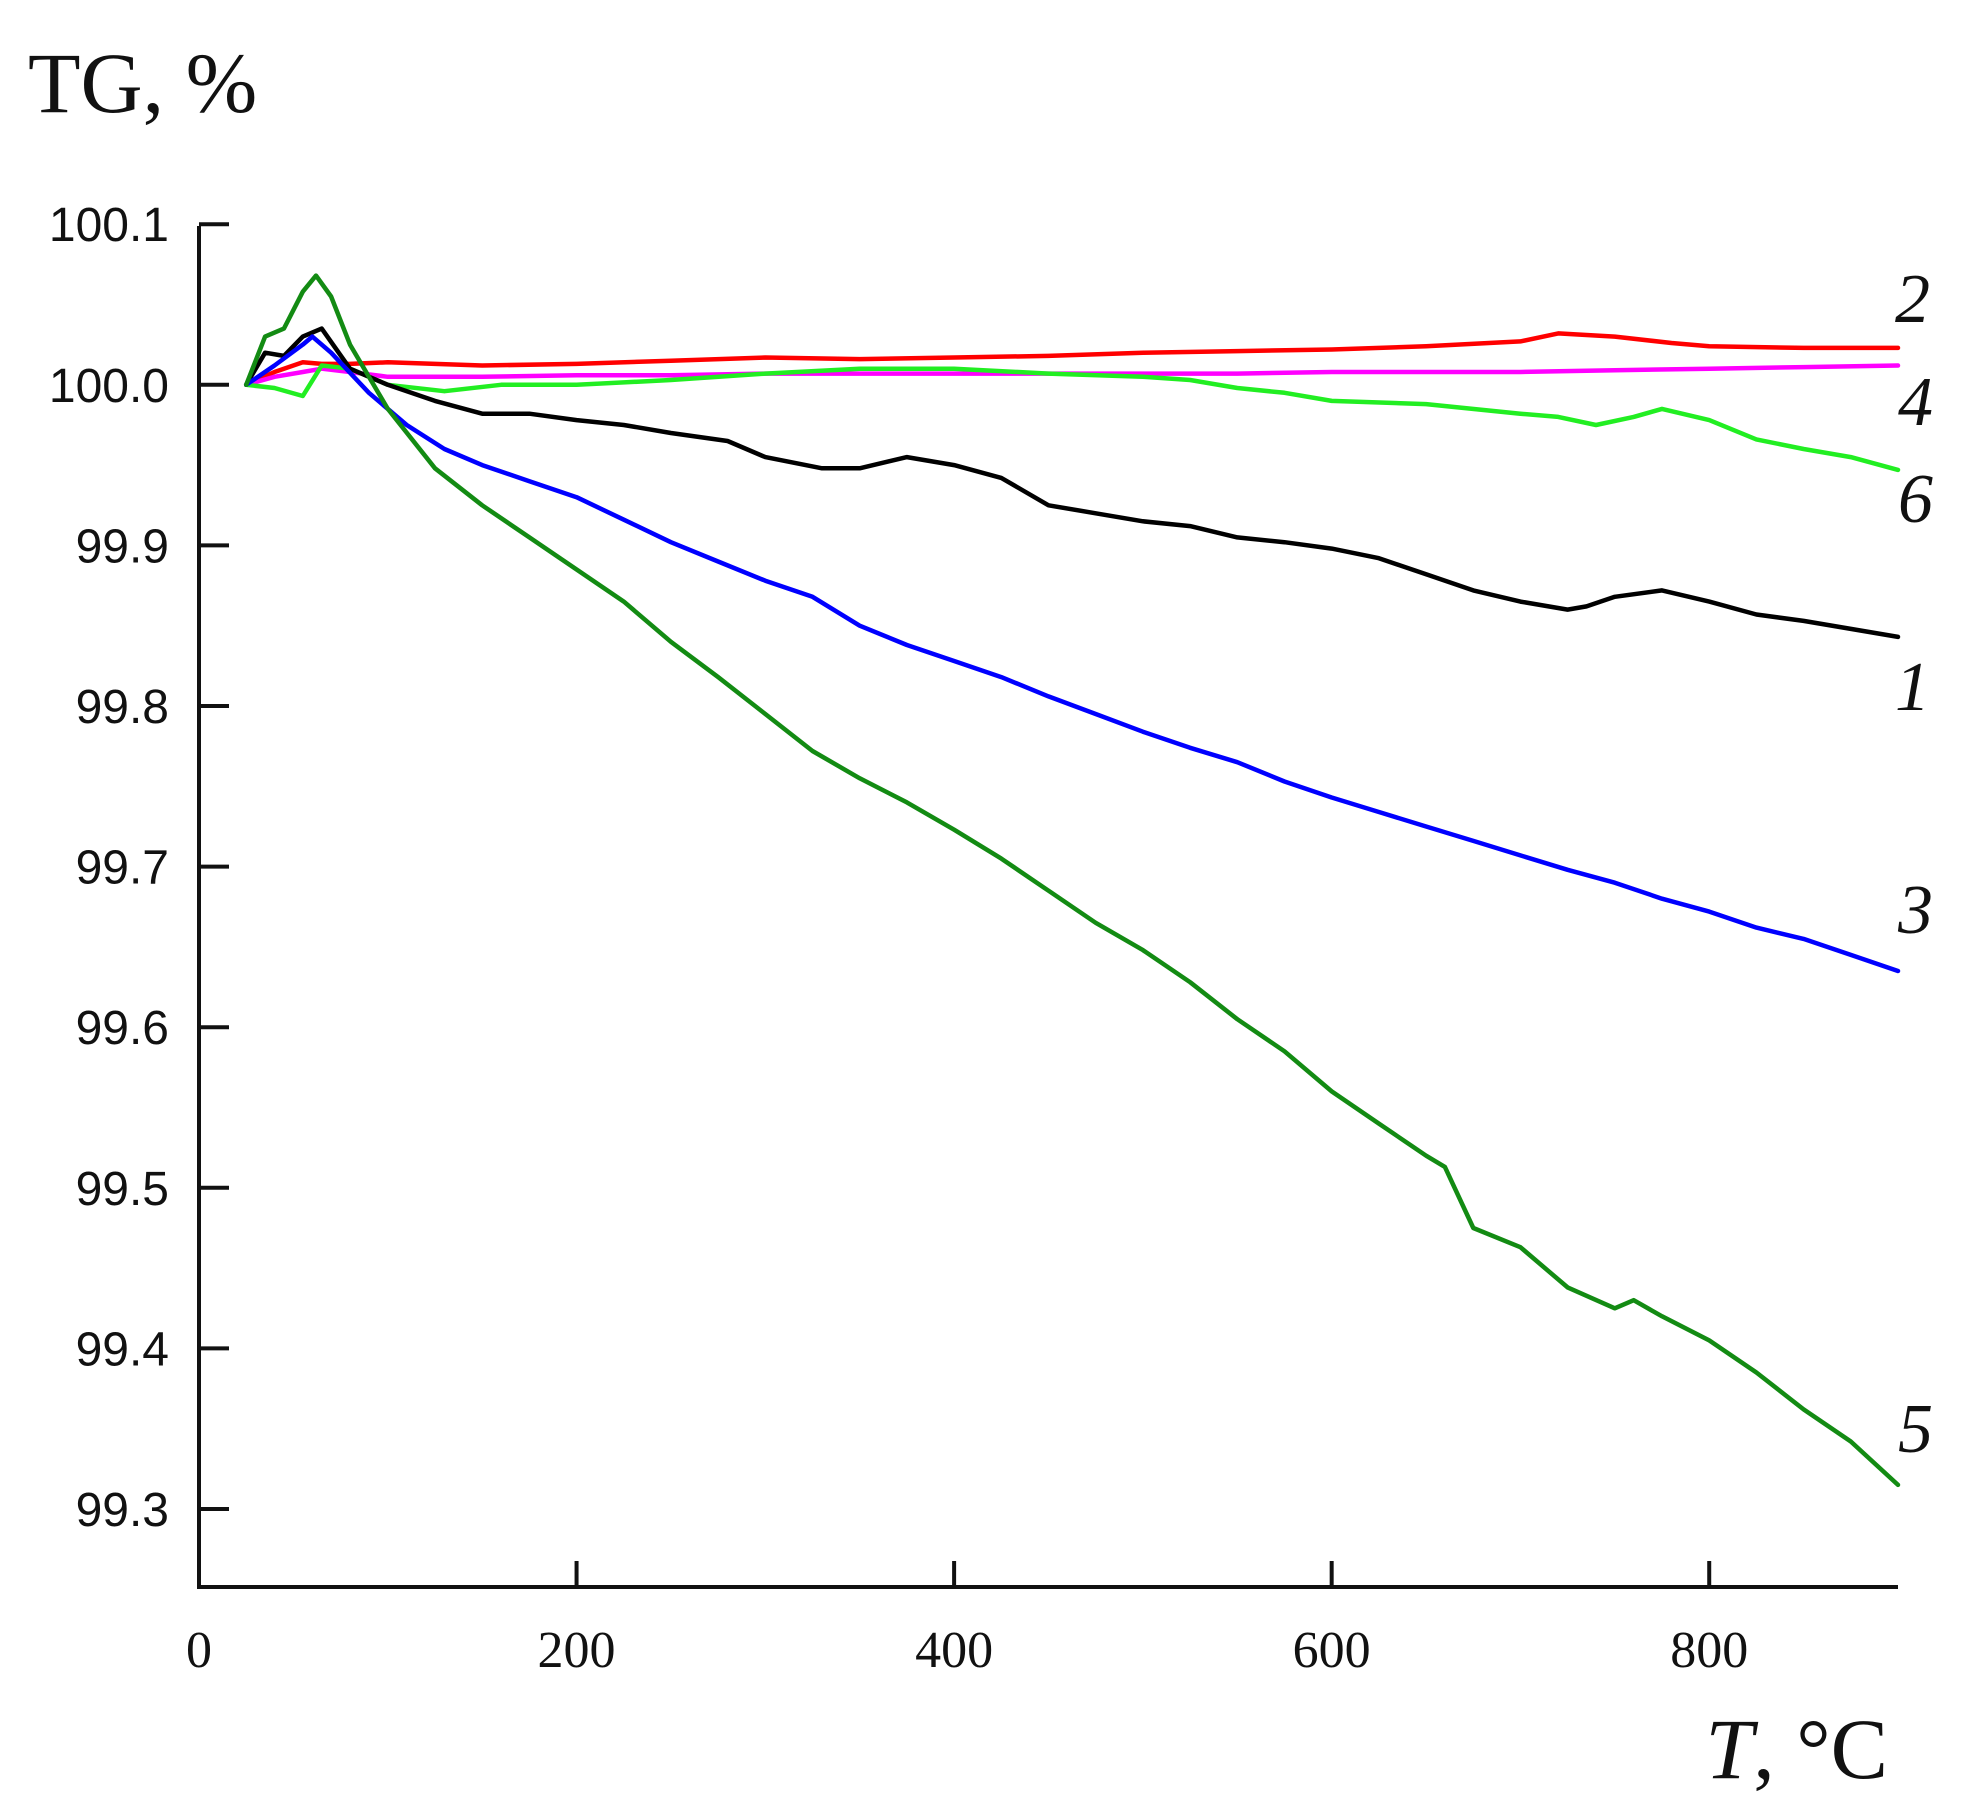 Image resolution: width=1977 pixels, height=1815 pixels. What do you see at coordinates (122, 1349) in the screenshot?
I see `y-tick-label: 99.4` at bounding box center [122, 1349].